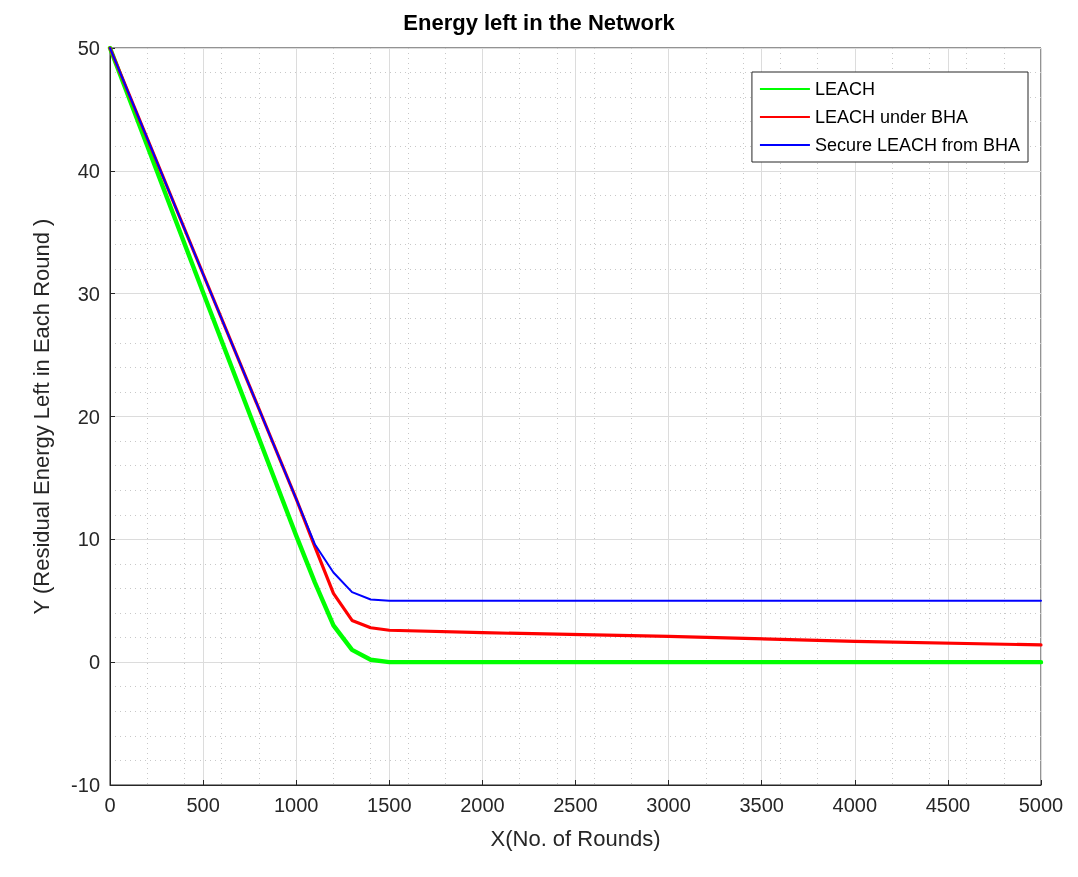 Image resolution: width=1078 pixels, height=877 pixels. Describe the element at coordinates (855, 805) in the screenshot. I see `x-tick-label: 4000` at that location.